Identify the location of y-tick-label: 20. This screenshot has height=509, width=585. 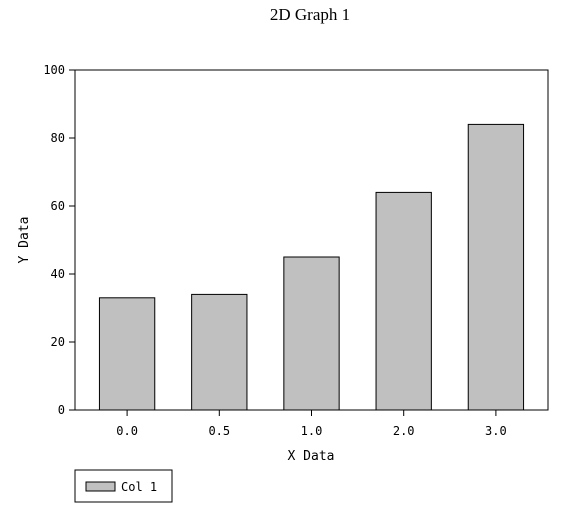
(58, 342).